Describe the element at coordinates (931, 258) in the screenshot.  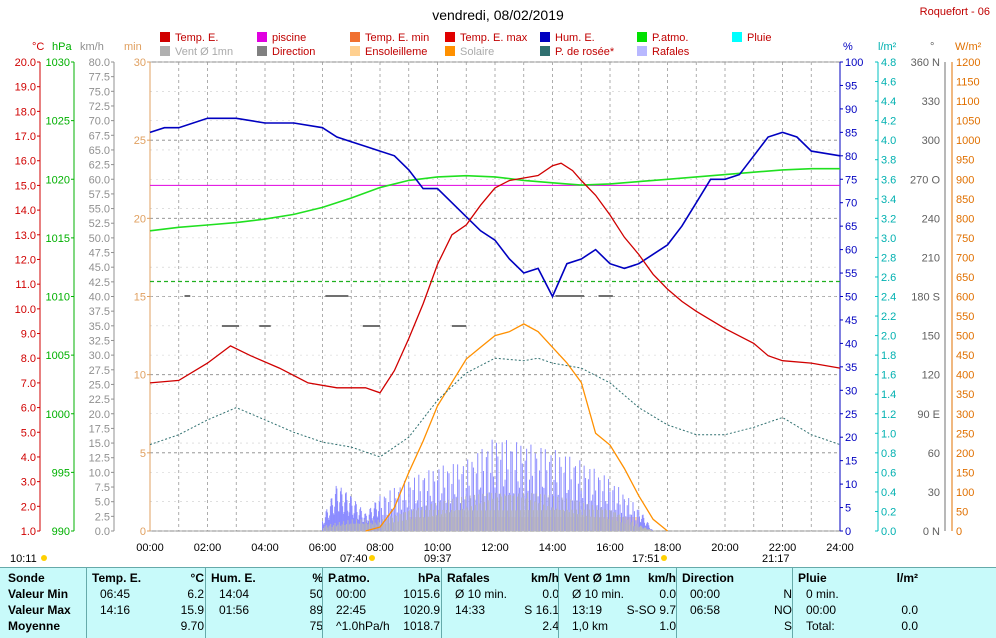
I see `direction-axis-tick-label: 210` at that location.